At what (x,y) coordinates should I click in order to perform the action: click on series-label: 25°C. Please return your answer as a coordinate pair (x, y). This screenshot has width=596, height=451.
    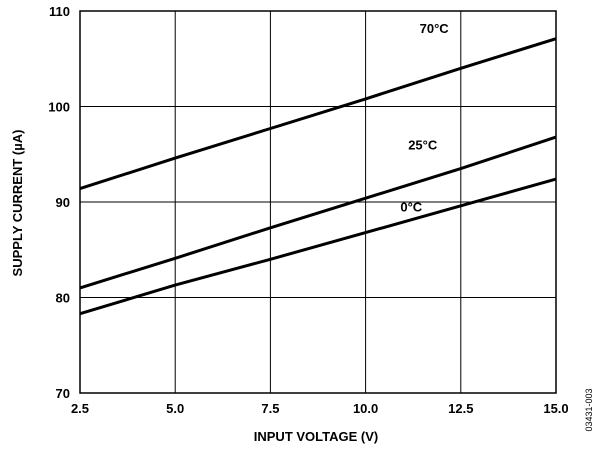
    Looking at the image, I should click on (423, 144).